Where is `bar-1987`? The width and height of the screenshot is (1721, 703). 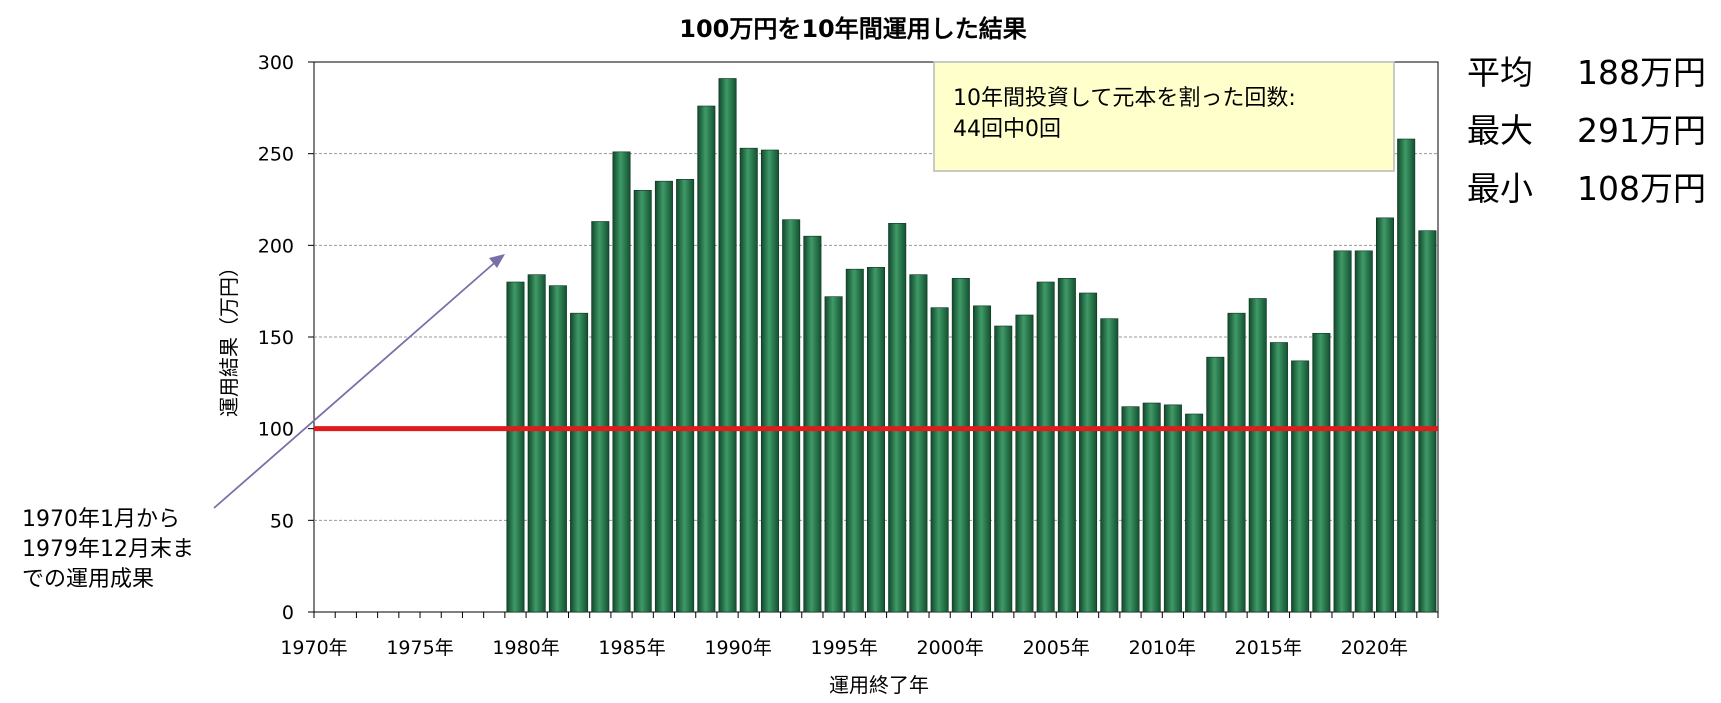
bar-1987 is located at coordinates (685, 396).